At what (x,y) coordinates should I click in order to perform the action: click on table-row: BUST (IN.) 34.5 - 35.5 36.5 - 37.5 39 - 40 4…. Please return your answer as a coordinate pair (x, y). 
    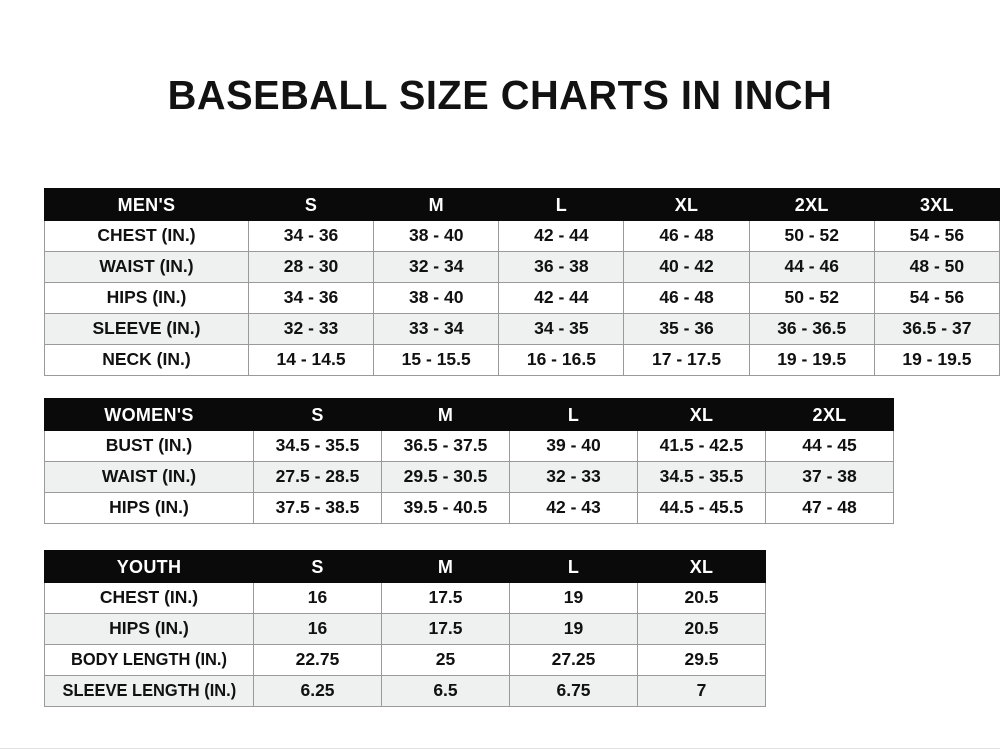
    Looking at the image, I should click on (469, 446).